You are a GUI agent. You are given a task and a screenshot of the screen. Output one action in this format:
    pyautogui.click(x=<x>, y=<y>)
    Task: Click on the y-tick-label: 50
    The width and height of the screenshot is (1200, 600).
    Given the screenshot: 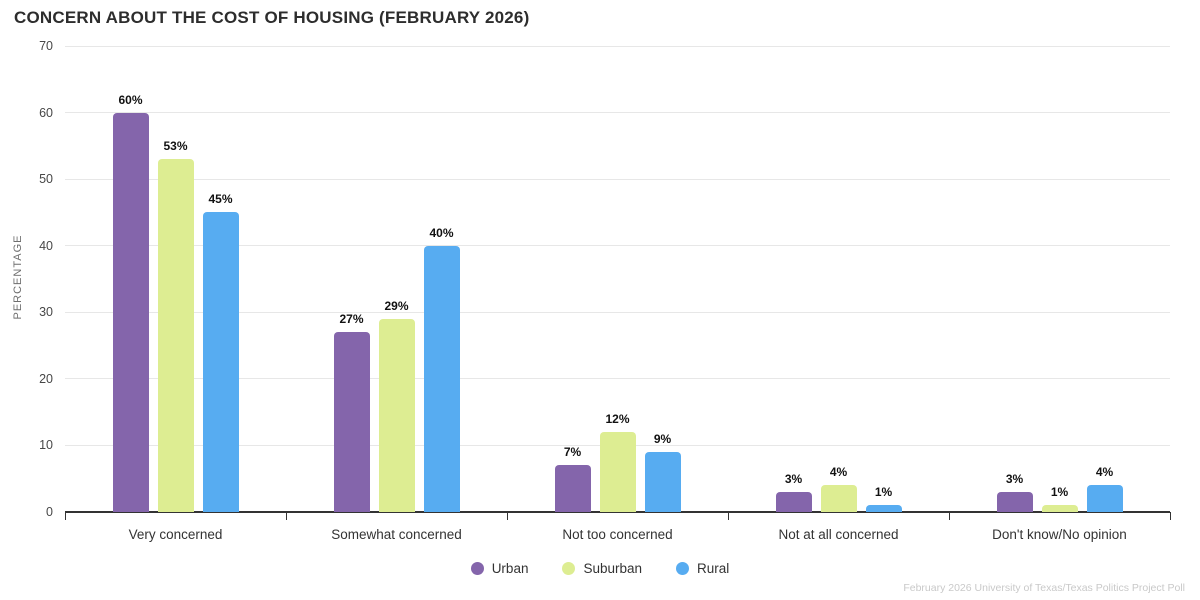 What is the action you would take?
    pyautogui.click(x=46, y=179)
    